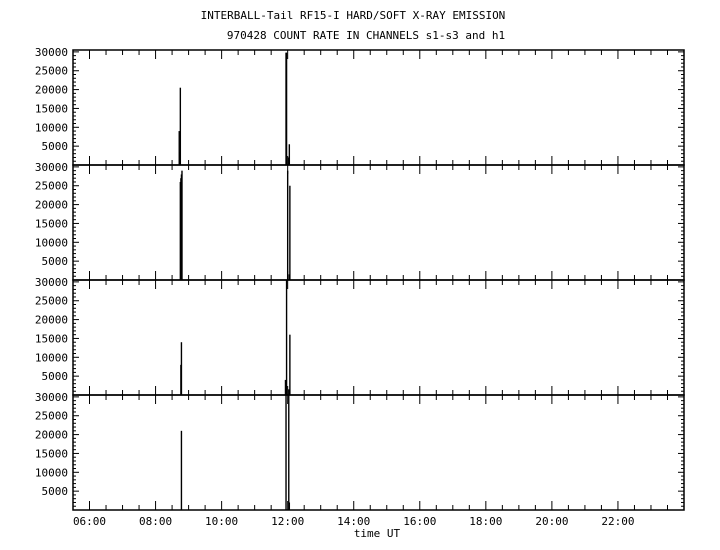 Image resolution: width=720 pixels, height=550 pixels. What do you see at coordinates (155, 521) in the screenshot?
I see `x-tick-label: 08:00` at bounding box center [155, 521].